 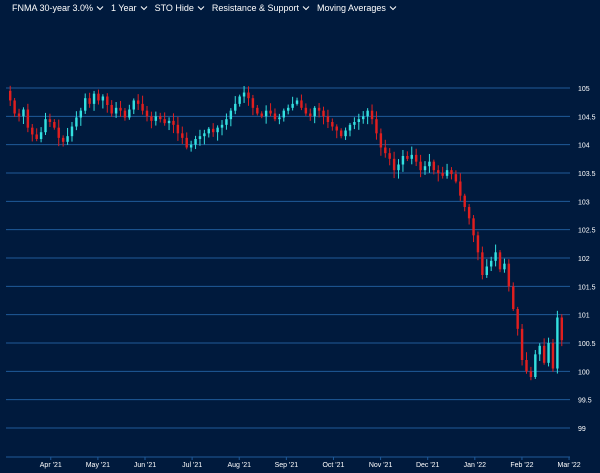 I want to click on y-tick-label: 104.5, so click(x=587, y=117).